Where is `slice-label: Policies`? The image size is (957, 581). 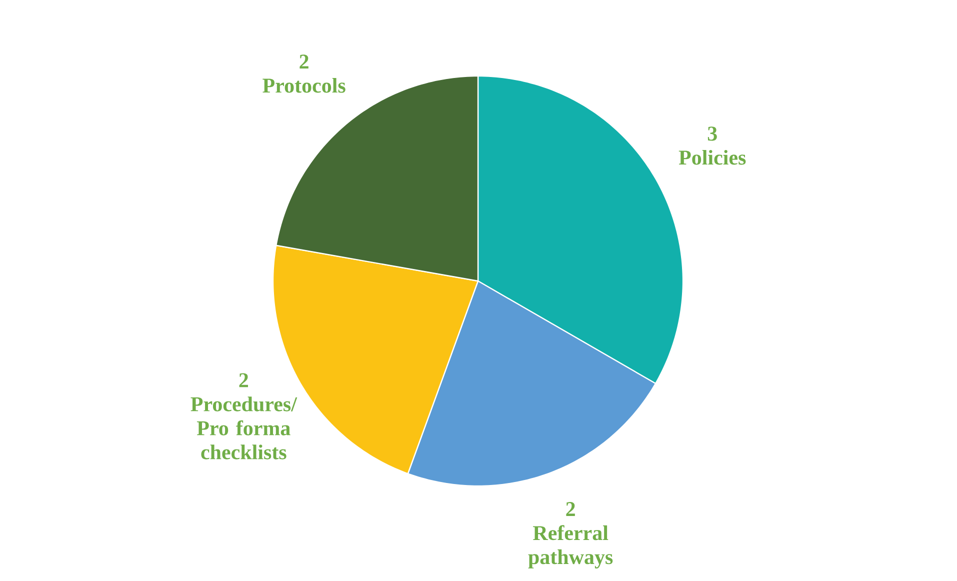
slice-label: Policies is located at coordinates (712, 157).